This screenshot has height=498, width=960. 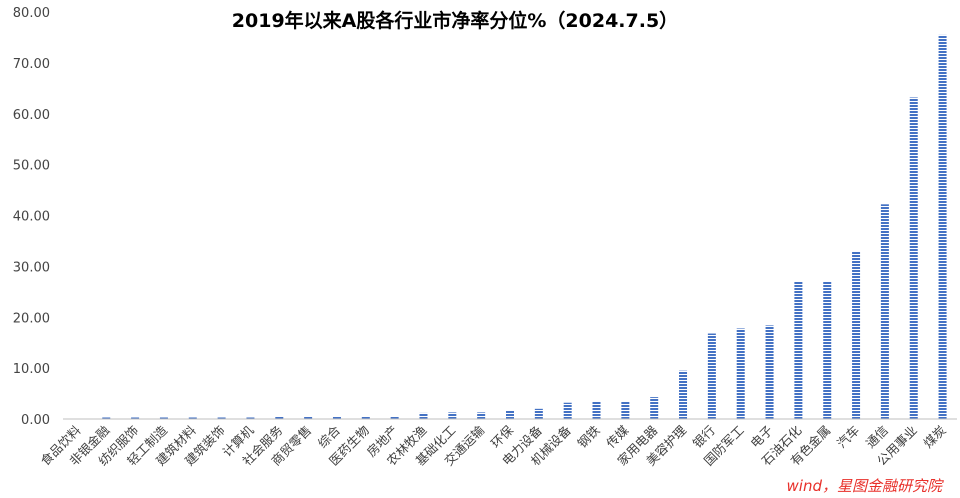 I want to click on chart-title: 2019年以来A股各行业市净率分位%（2024.7.5）, so click(x=455, y=20).